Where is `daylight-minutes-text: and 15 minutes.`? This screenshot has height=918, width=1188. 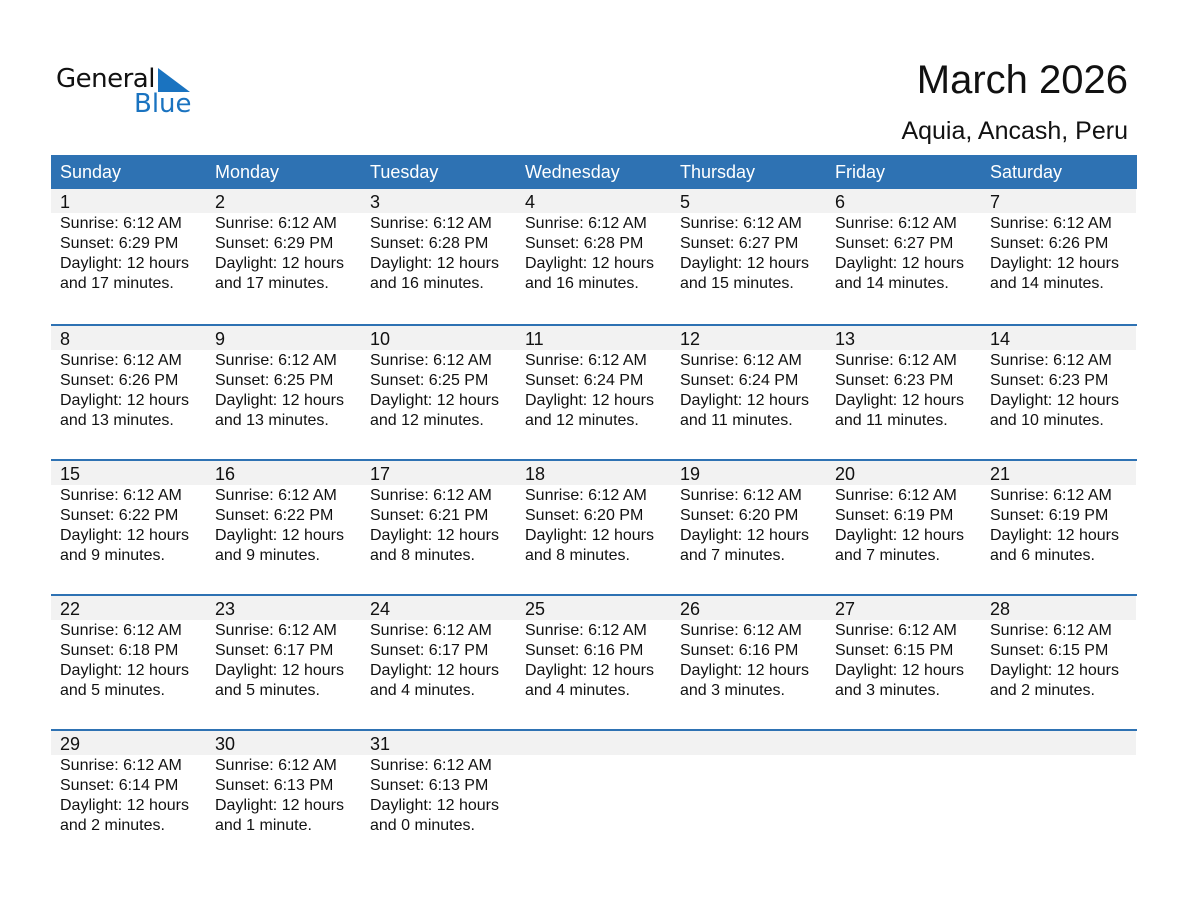 daylight-minutes-text: and 15 minutes. is located at coordinates (737, 283).